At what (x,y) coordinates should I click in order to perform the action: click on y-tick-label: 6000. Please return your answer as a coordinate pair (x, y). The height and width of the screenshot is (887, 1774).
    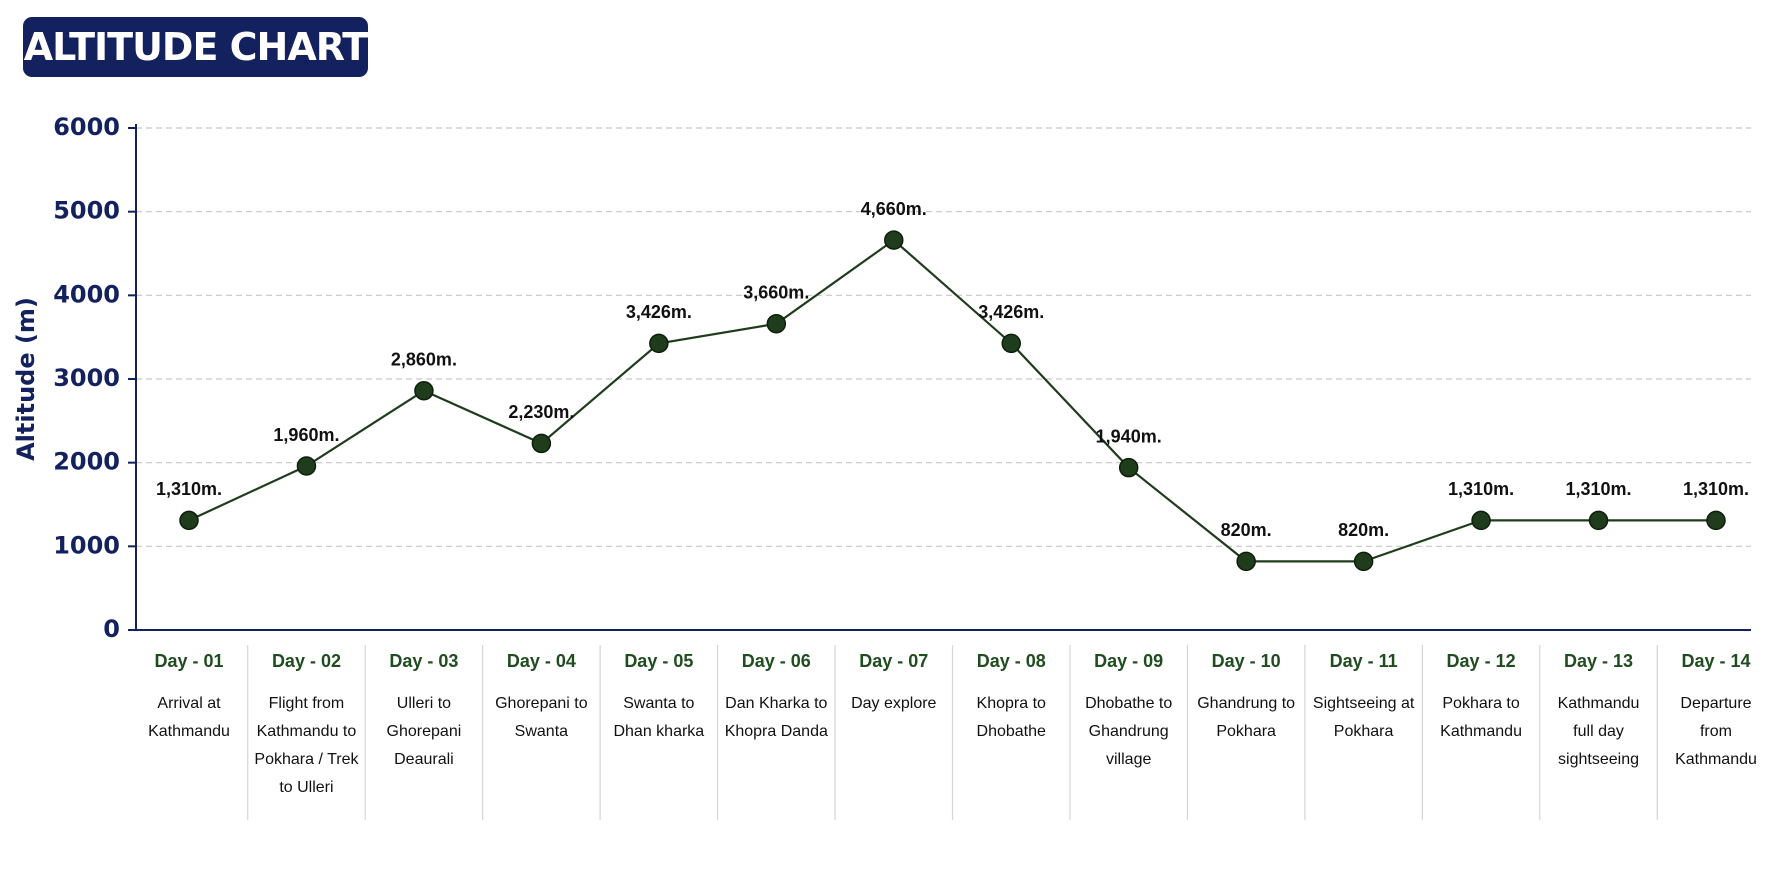
    Looking at the image, I should click on (86, 127).